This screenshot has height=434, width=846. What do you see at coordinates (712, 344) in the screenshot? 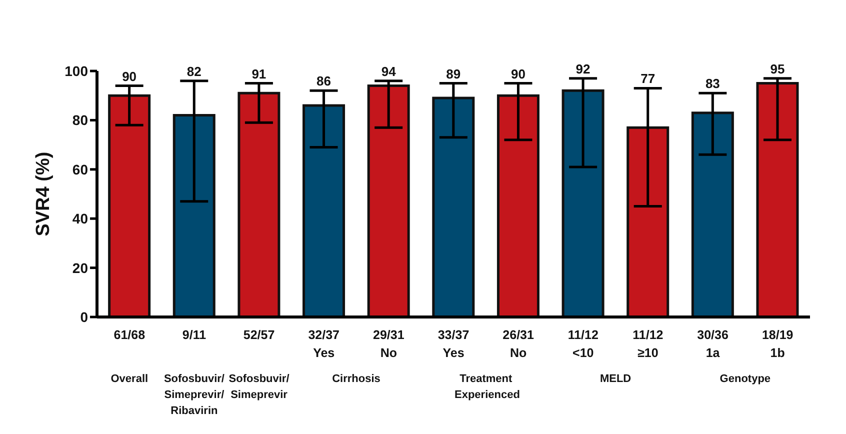
I see `x-tick-label: 30/36 1a` at bounding box center [712, 344].